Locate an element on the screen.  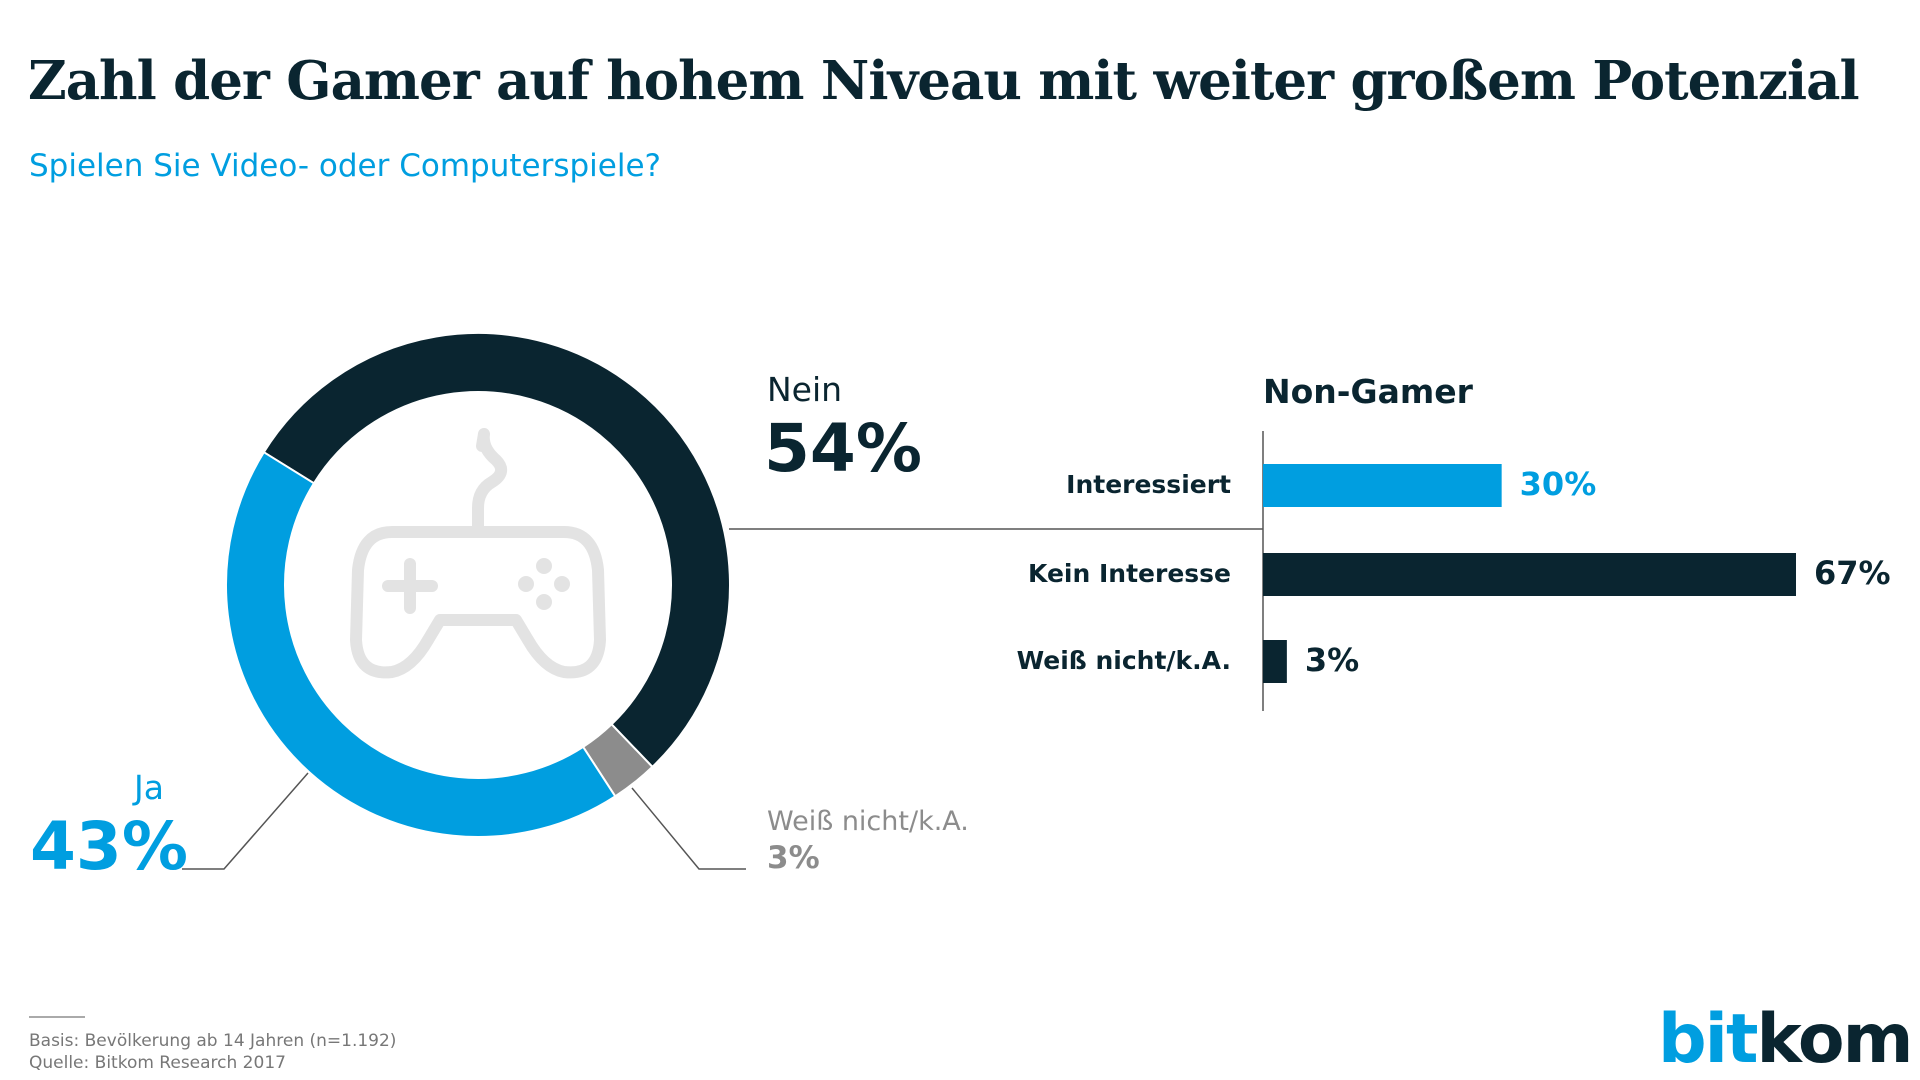
footer-source: Quelle: Bitkom Research 2017 is located at coordinates (157, 1063).